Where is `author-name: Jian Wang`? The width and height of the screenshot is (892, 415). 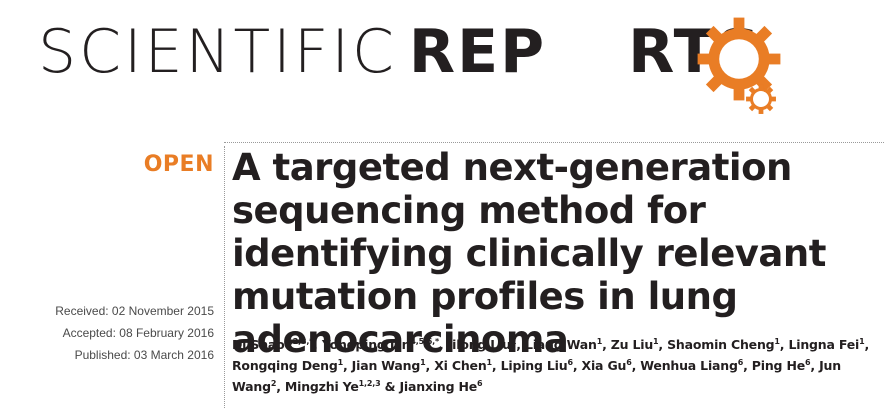 author-name: Jian Wang is located at coordinates (386, 365).